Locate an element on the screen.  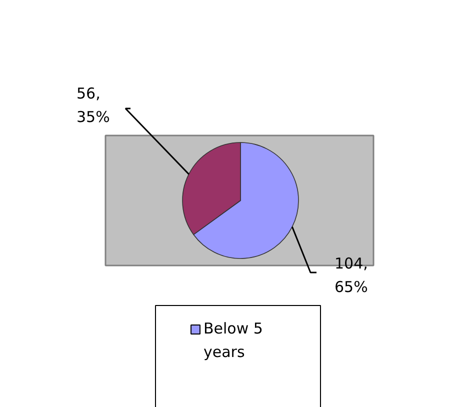
legend-label: Below 5 years is located at coordinates (233, 340).